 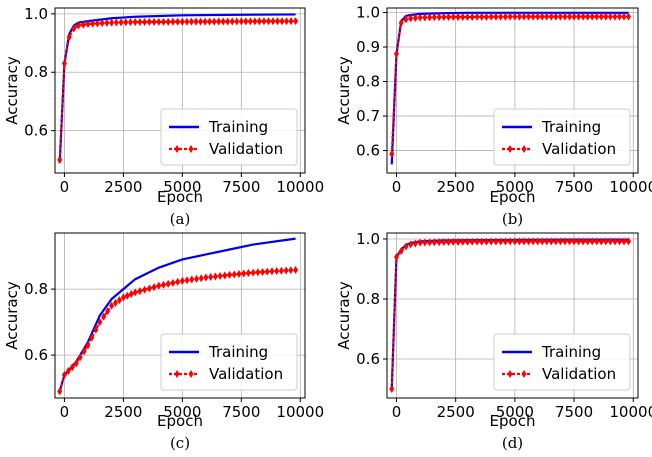 What do you see at coordinates (397, 187) in the screenshot?
I see `x-tick-label: 0` at bounding box center [397, 187].